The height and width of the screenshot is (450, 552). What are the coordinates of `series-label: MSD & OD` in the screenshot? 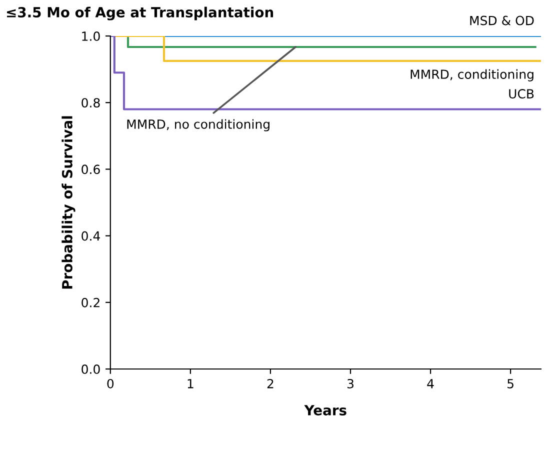 It's located at (502, 21).